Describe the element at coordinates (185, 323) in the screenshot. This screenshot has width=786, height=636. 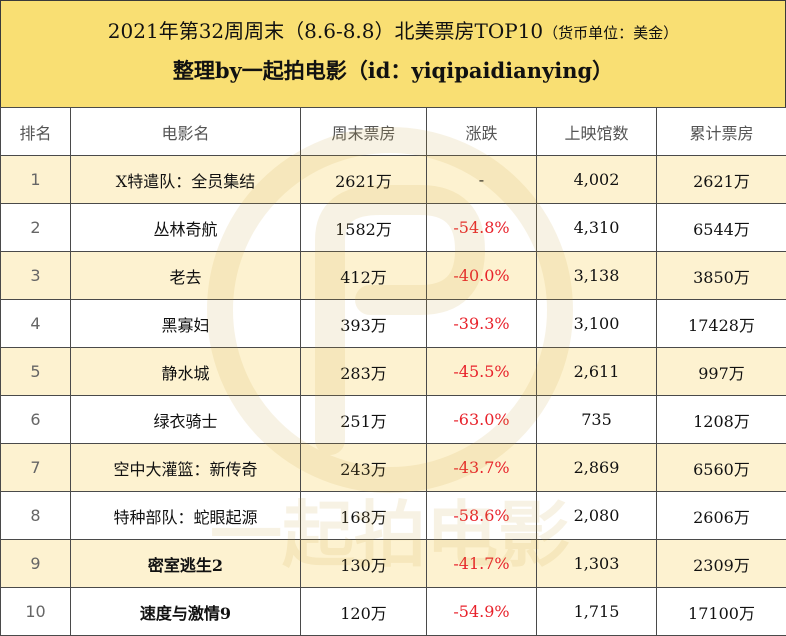
I see `movie-name-cell: 黑寡妇` at that location.